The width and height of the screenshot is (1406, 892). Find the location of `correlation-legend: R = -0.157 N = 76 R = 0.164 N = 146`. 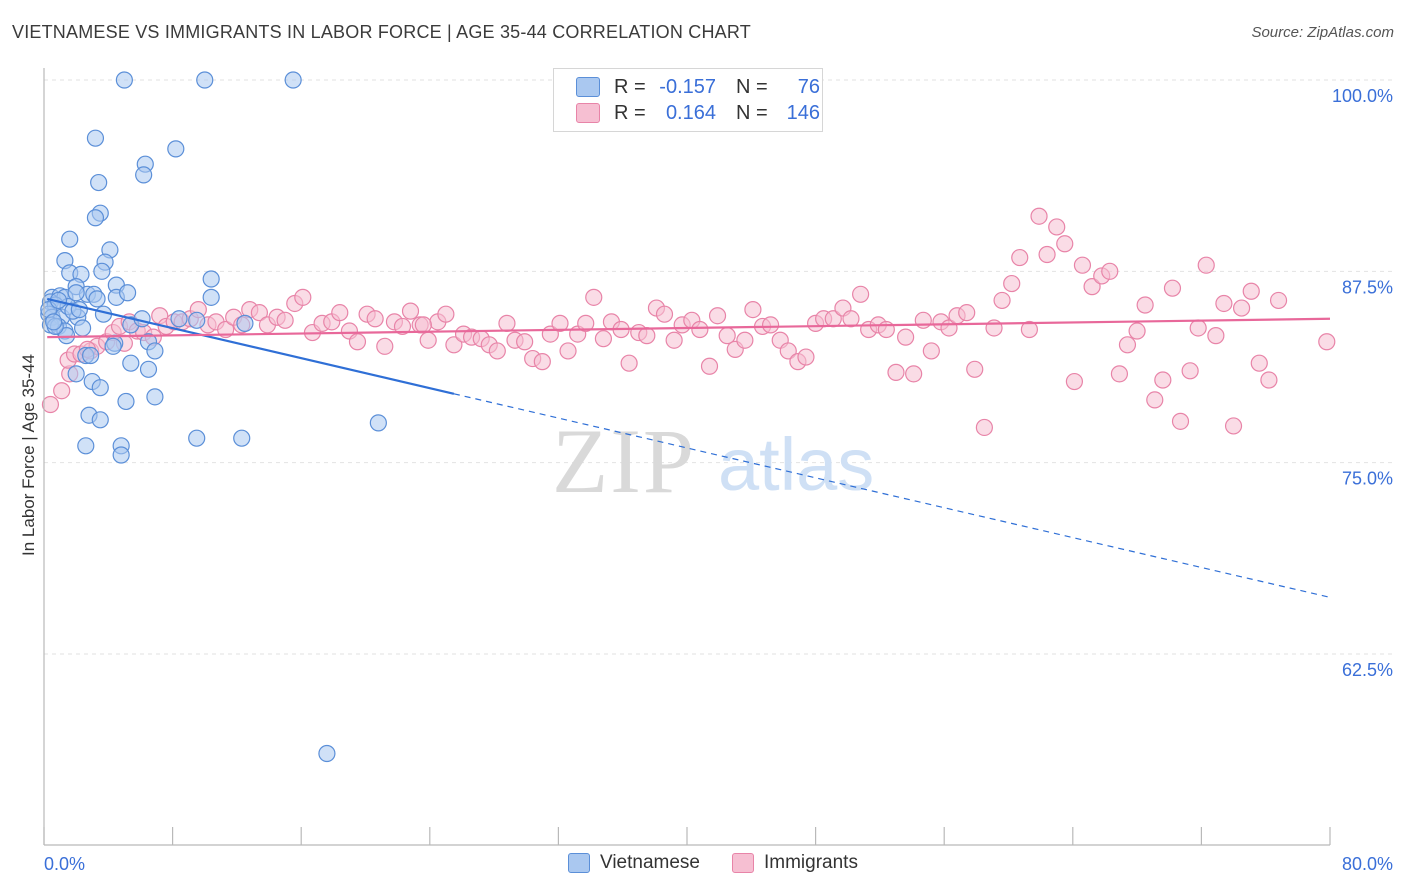

correlation-legend: R = -0.157 N = 76 R = 0.164 N = 146 is located at coordinates (688, 100).